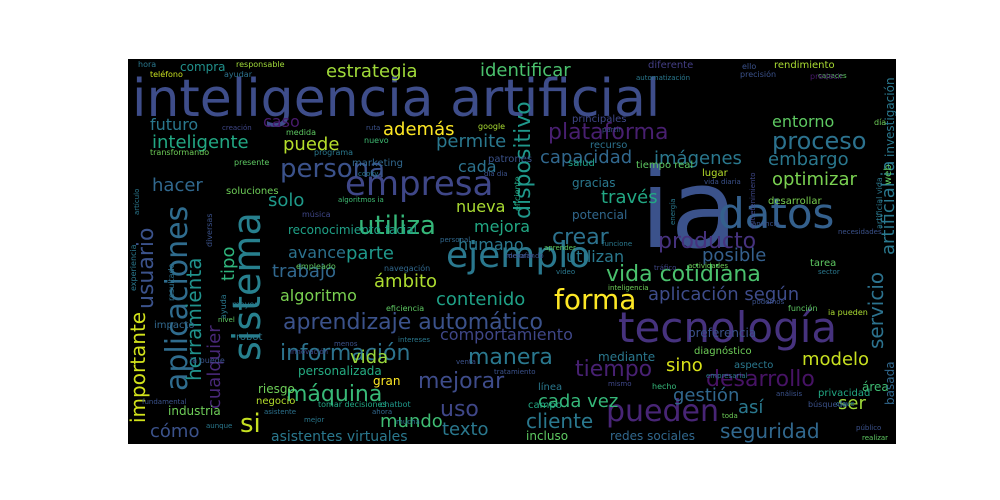 Image resolution: width=1000 pixels, height=500 pixels. What do you see at coordinates (276, 401) in the screenshot?
I see `word-negocio: negocio` at bounding box center [276, 401].